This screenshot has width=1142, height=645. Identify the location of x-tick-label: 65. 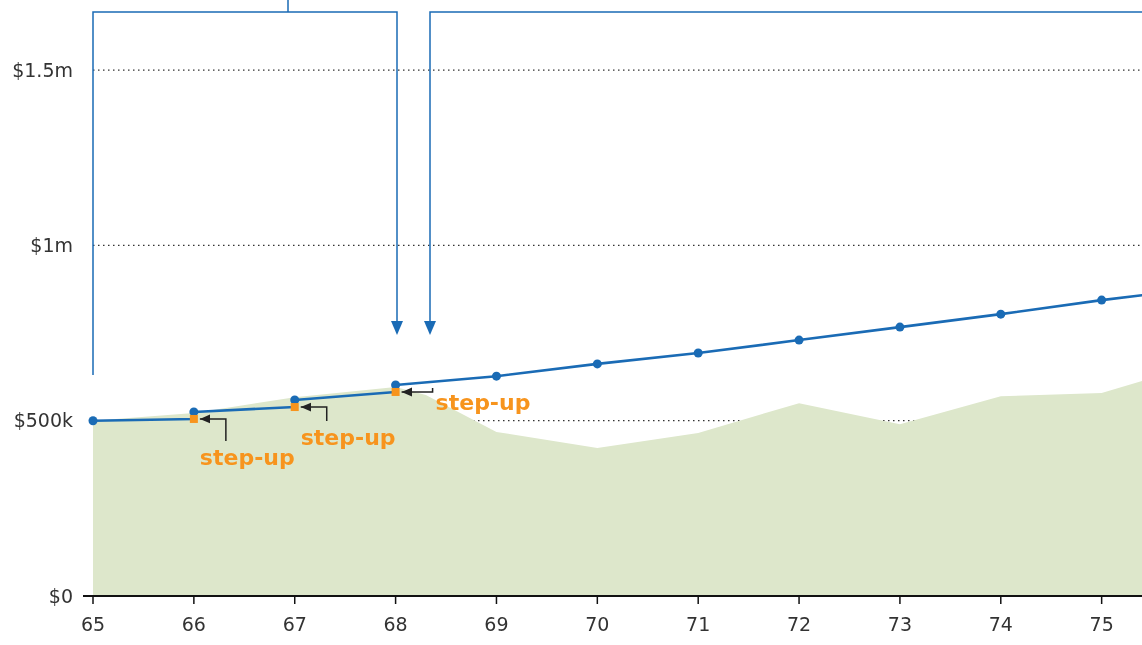
(93, 624).